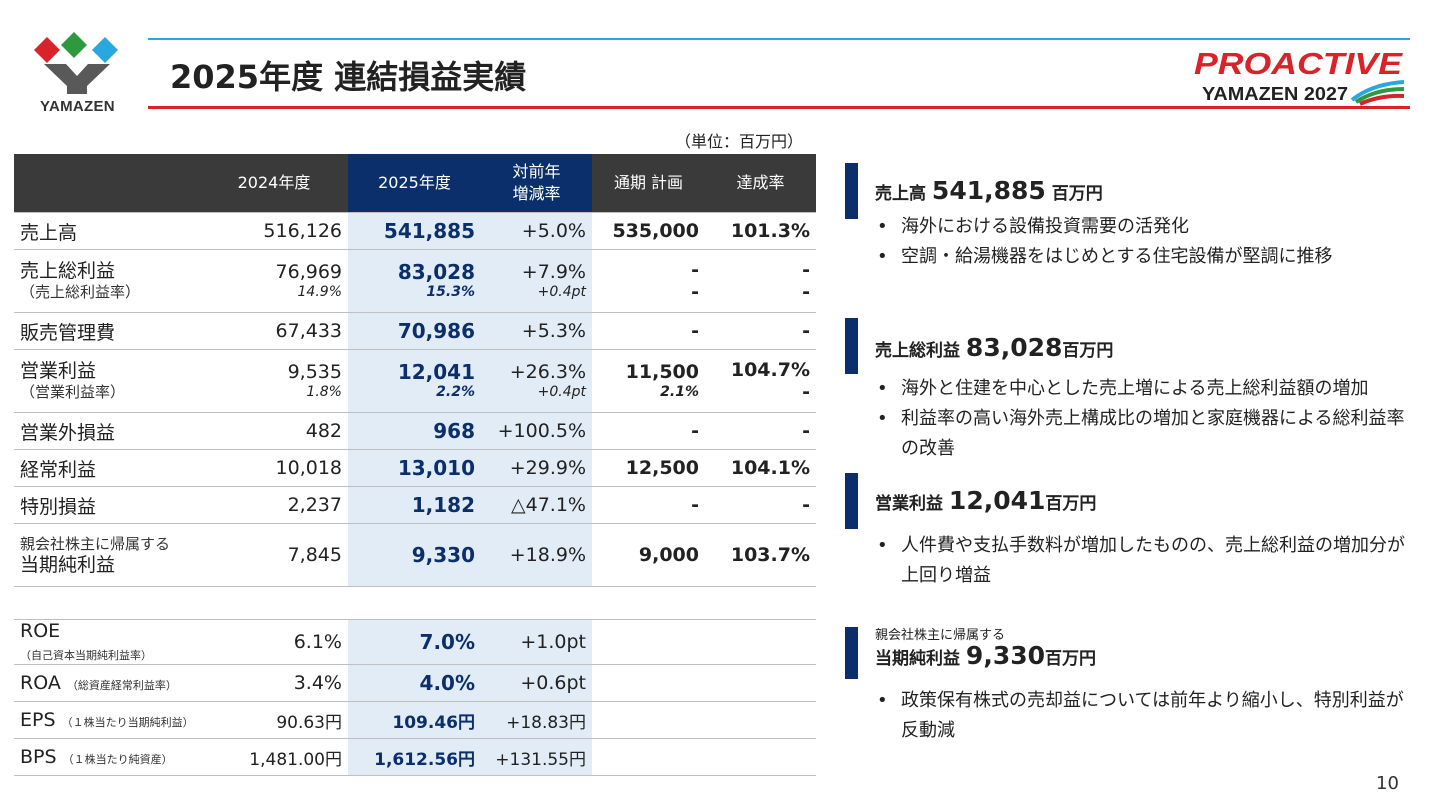 The image size is (1440, 810). Describe the element at coordinates (536, 431) in the screenshot. I see `yoy-value: +100.5%` at that location.